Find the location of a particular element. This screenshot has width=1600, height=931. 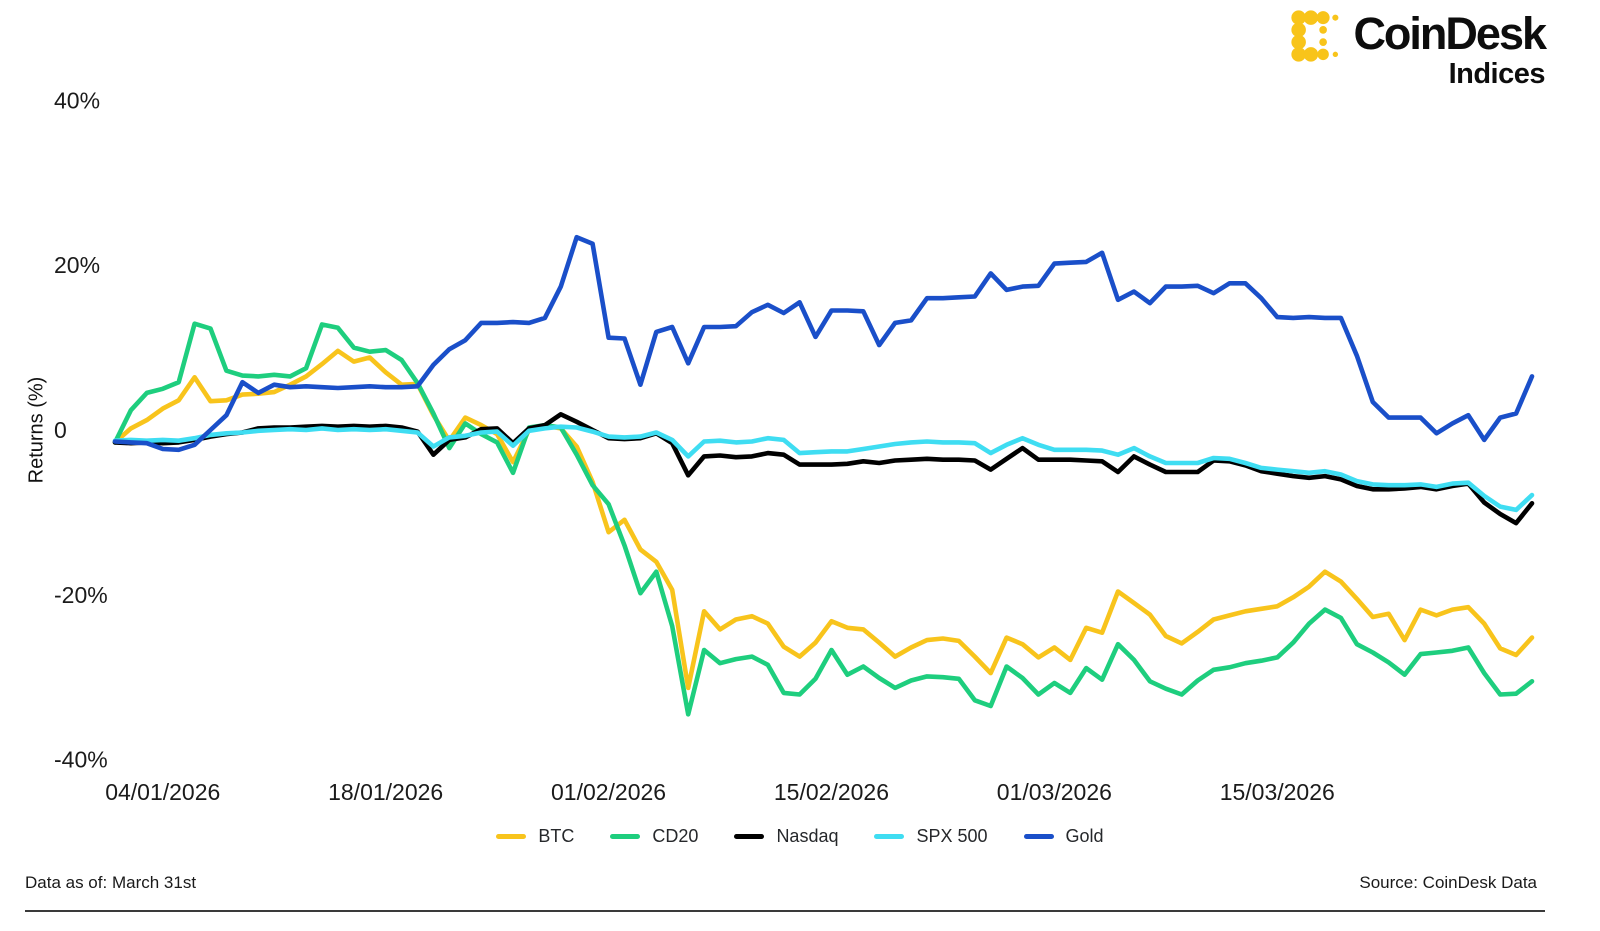

chart-legend: BTC CD20 Nasdaq SPX 500 Gold is located at coordinates (800, 836).